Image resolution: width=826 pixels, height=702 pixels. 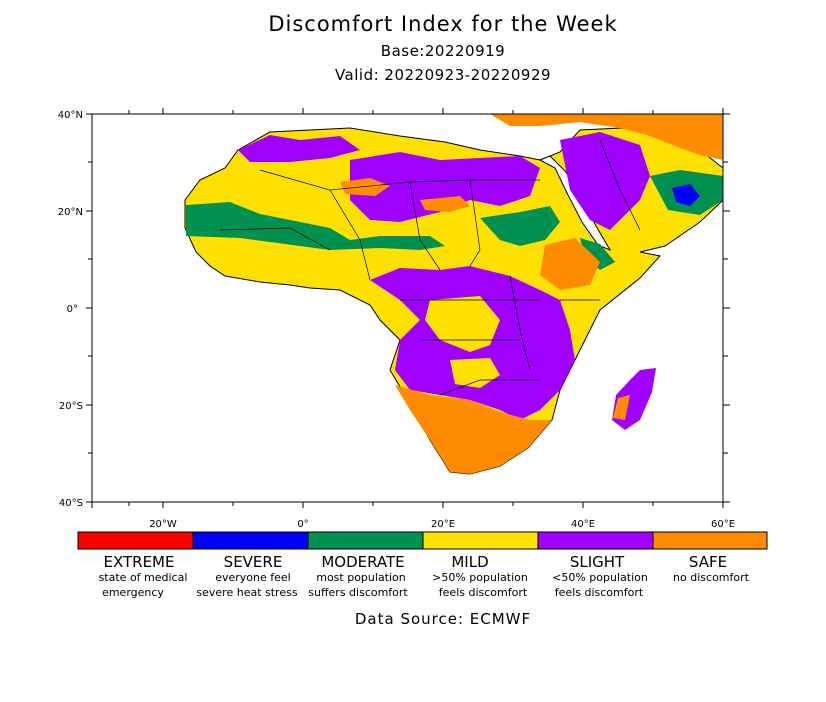 What do you see at coordinates (570, 264) in the screenshot?
I see `zone-safe-ethiopia` at bounding box center [570, 264].